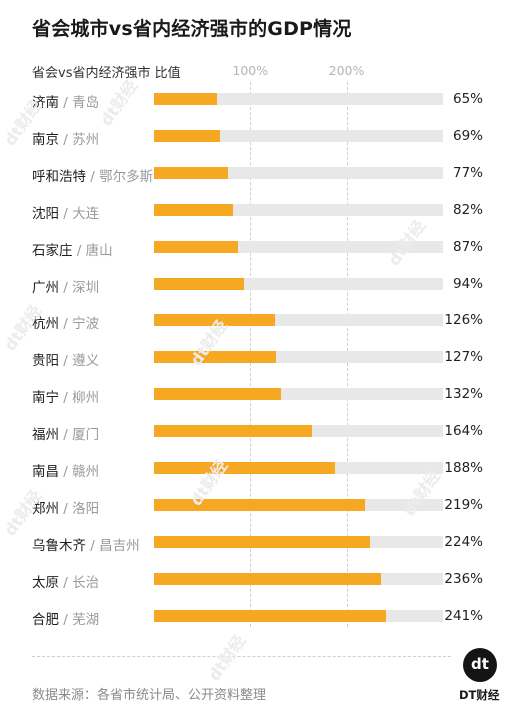 The height and width of the screenshot is (706, 525). I want to click on provincial-capital-name: 广州, so click(45, 287).